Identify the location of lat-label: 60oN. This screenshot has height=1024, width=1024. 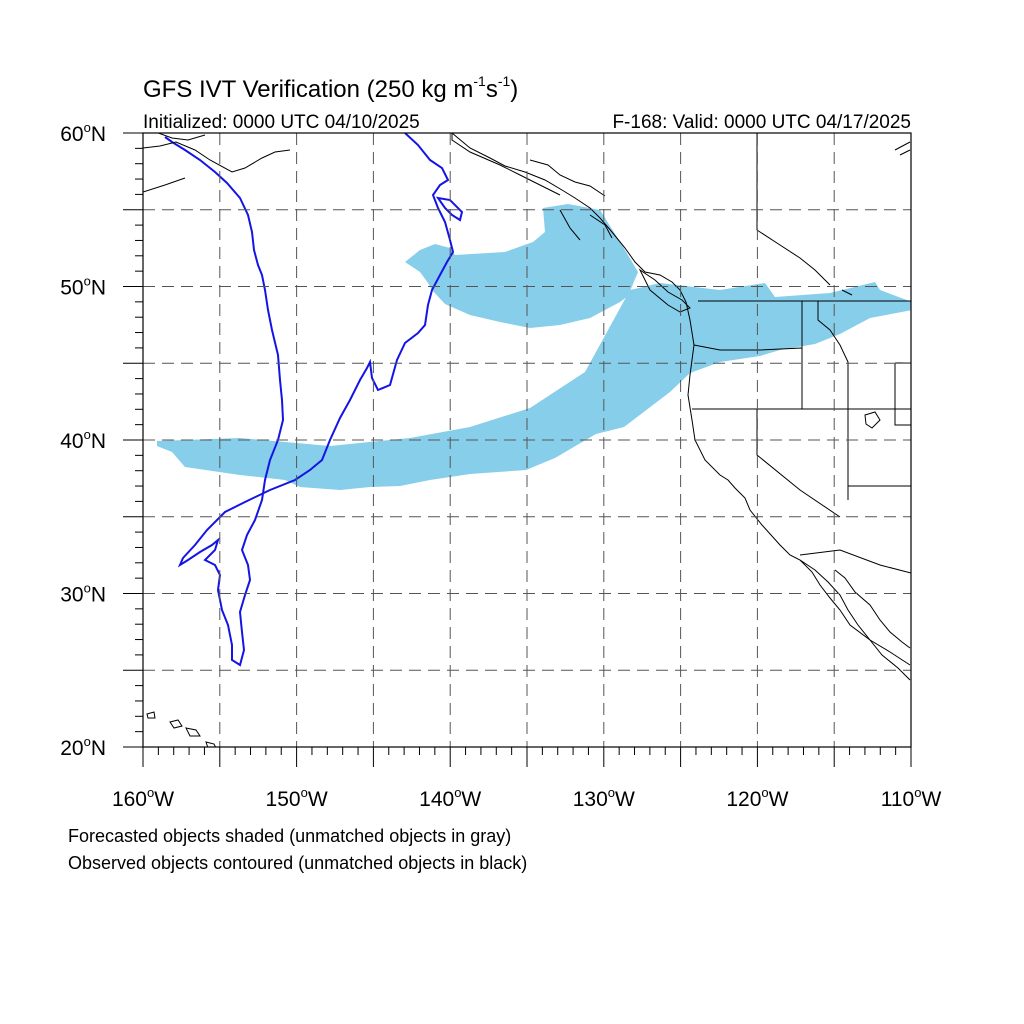
(83, 133).